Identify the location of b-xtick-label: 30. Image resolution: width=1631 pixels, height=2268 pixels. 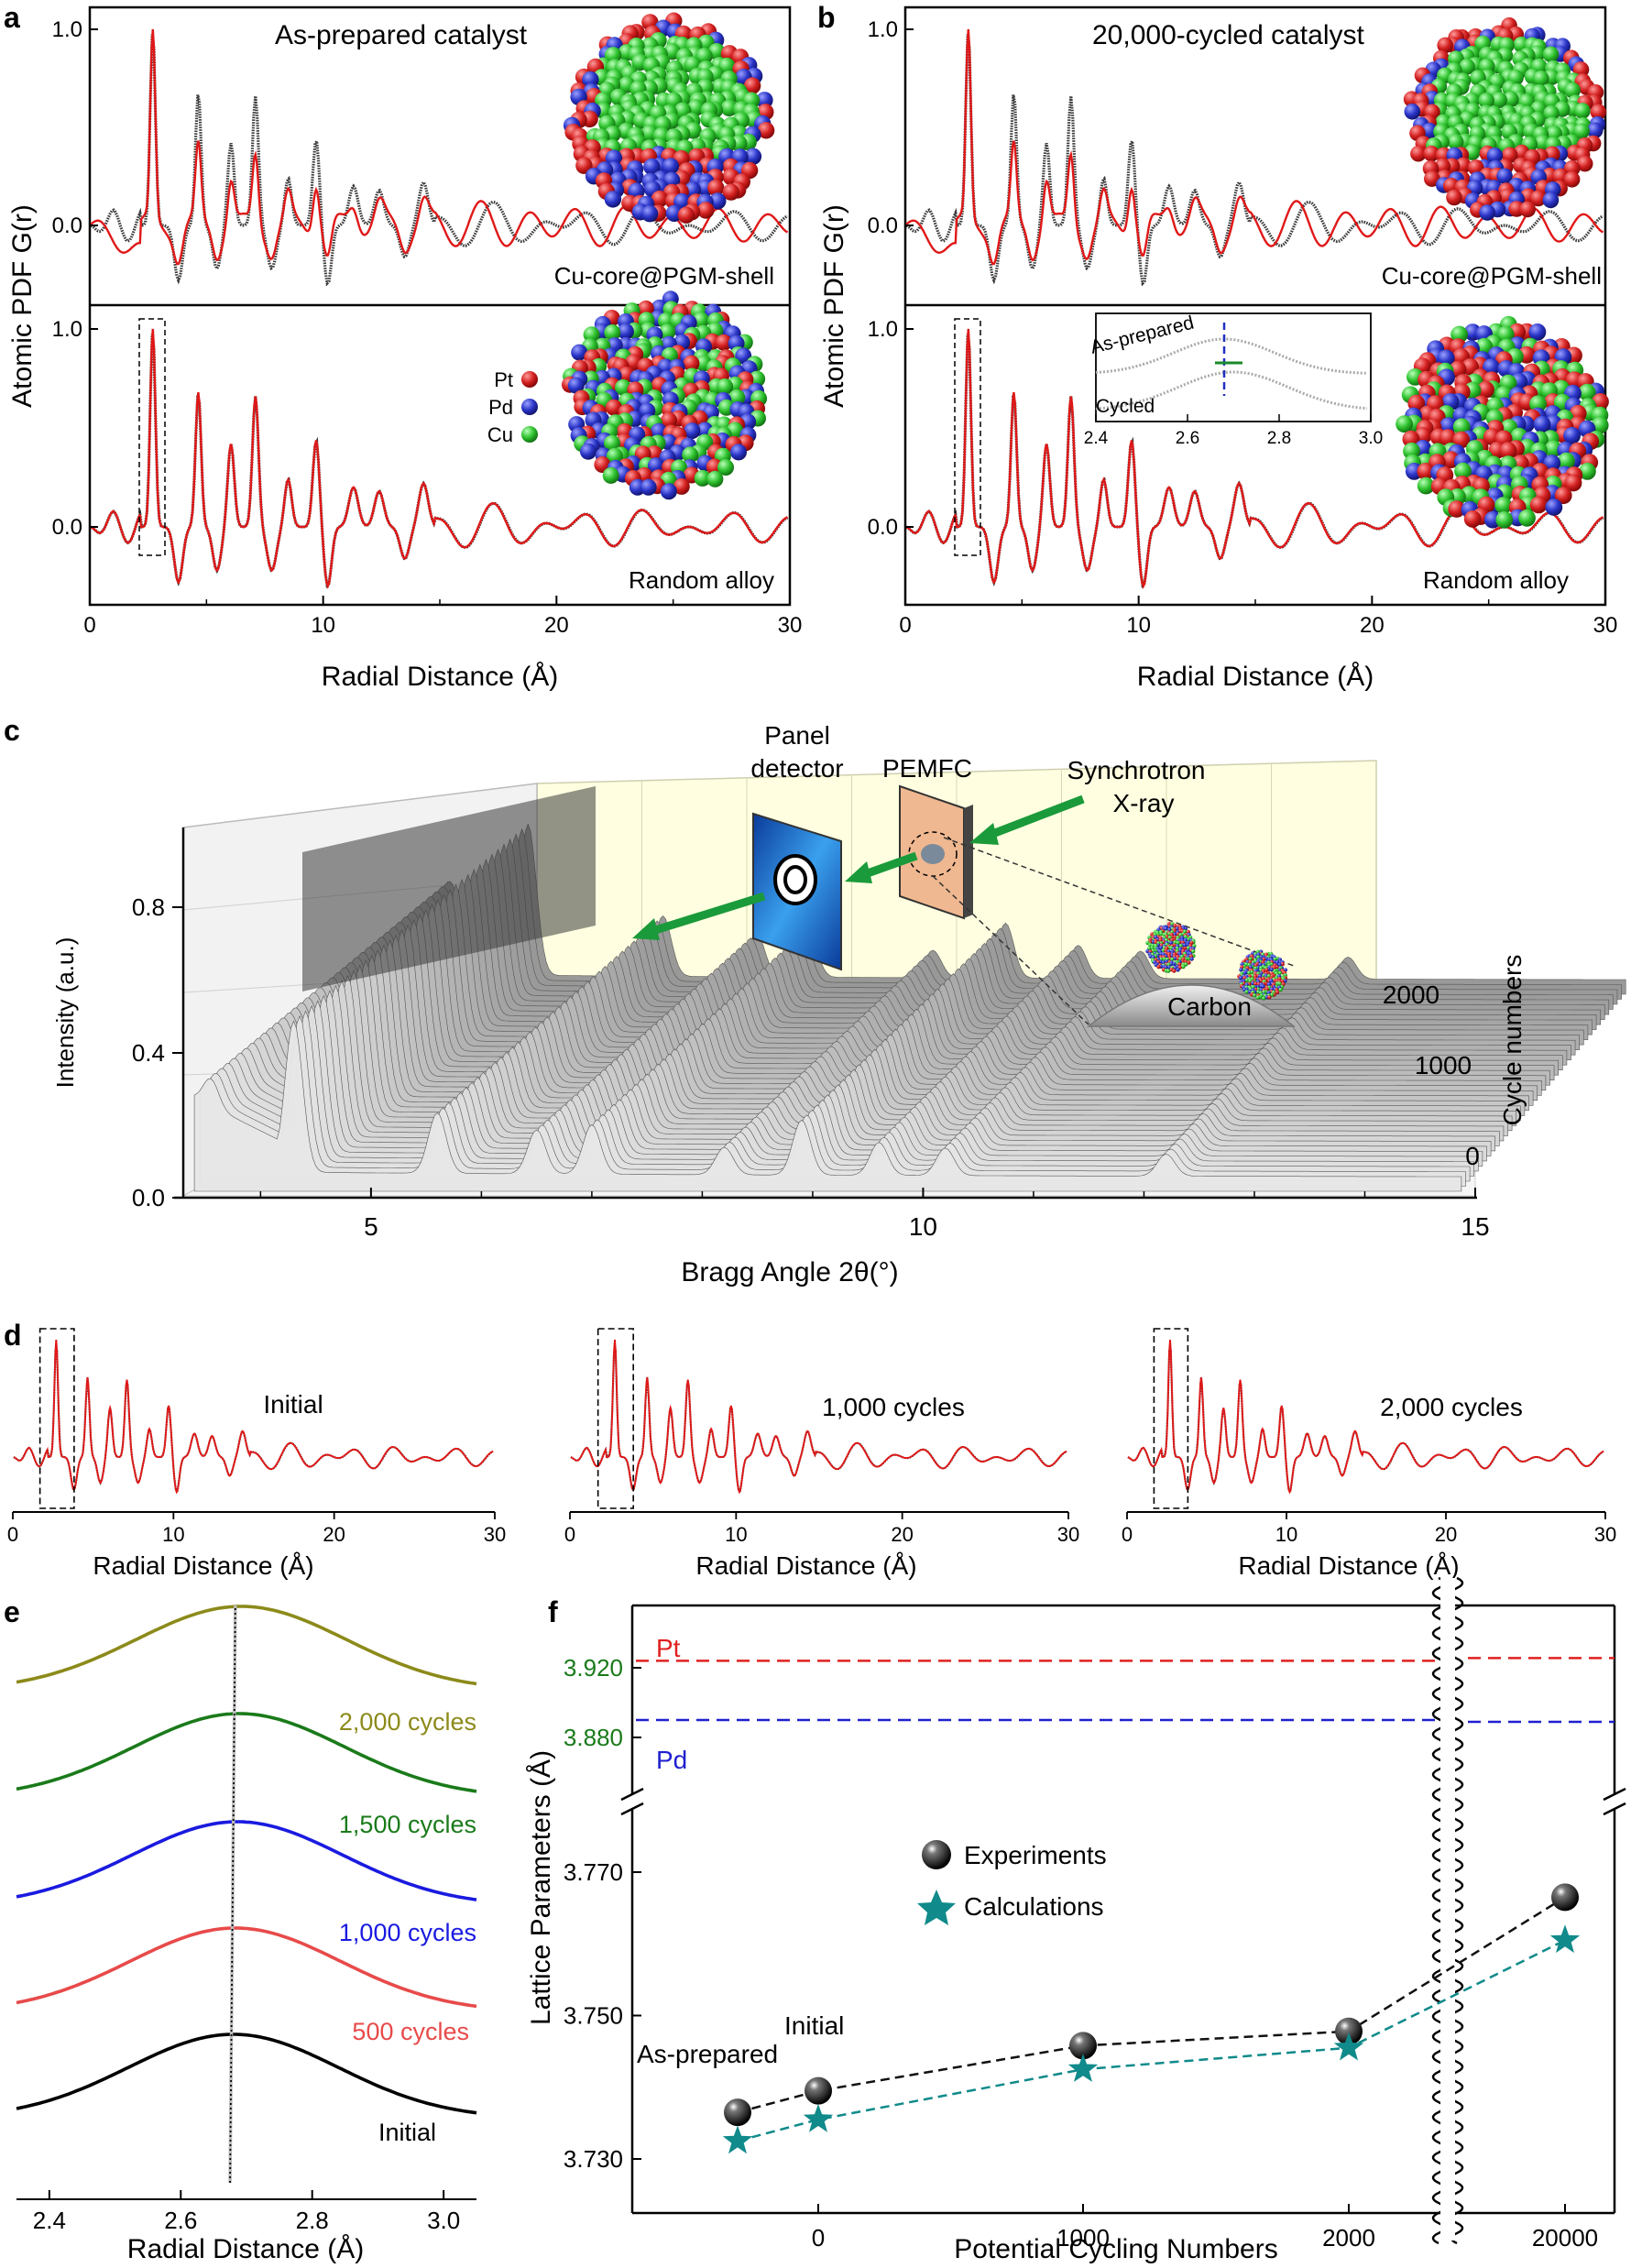
(1605, 625).